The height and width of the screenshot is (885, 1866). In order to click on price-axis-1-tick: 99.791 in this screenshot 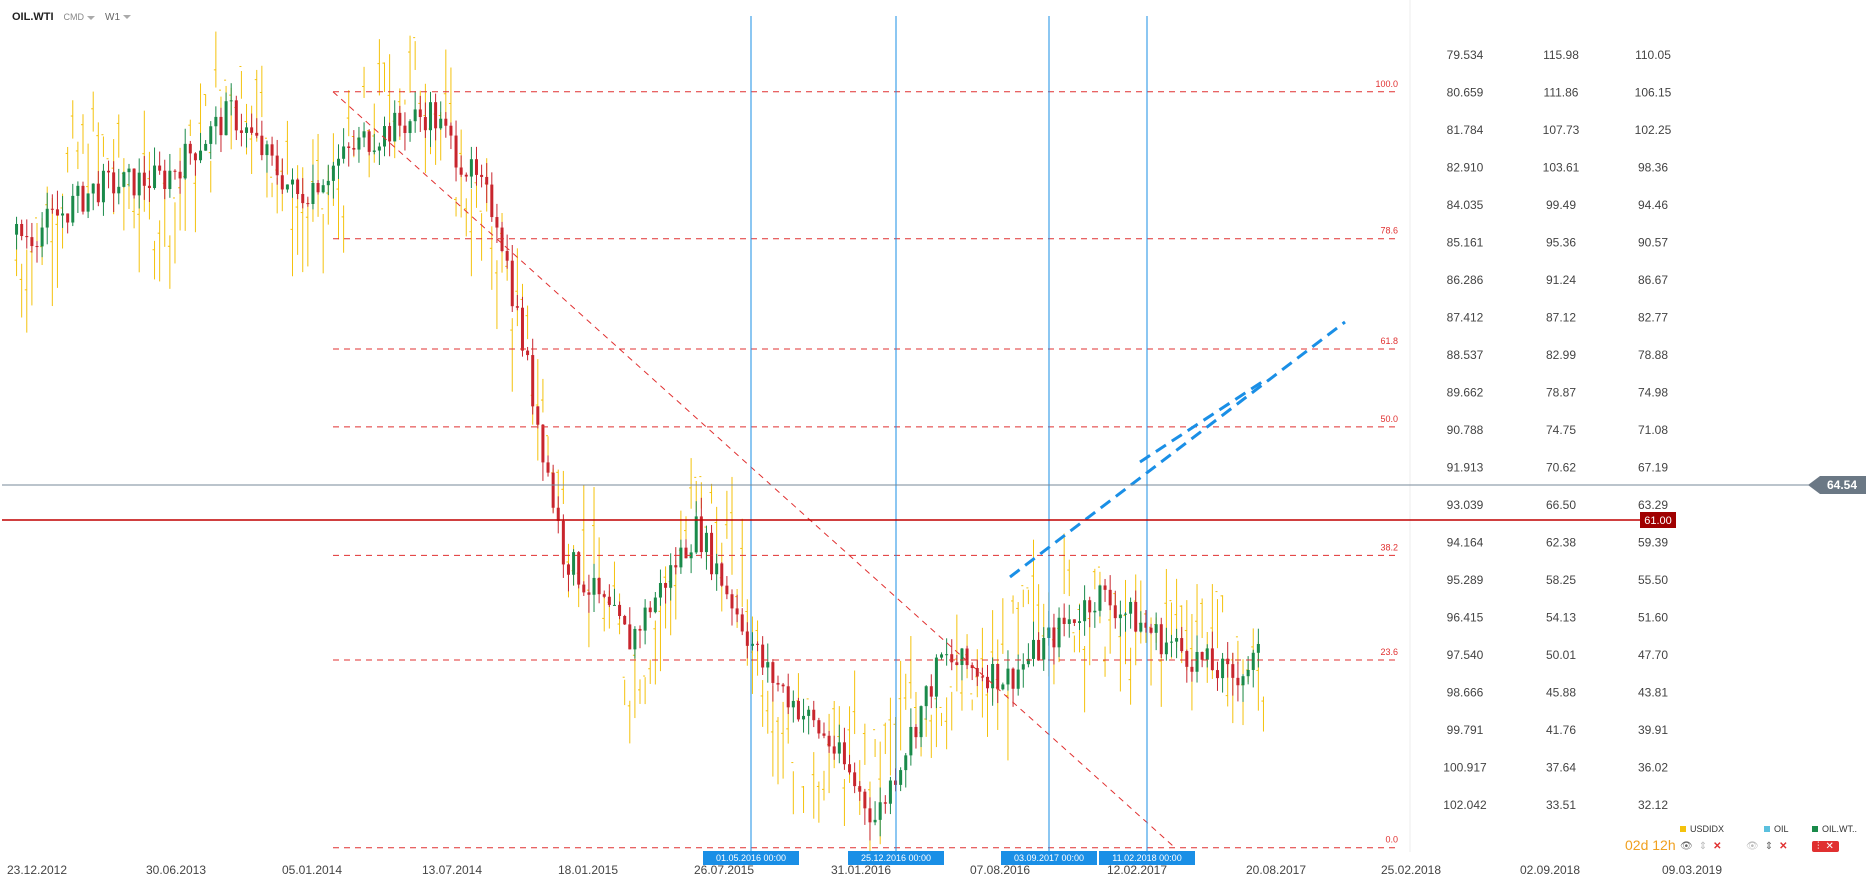, I will do `click(1465, 730)`.